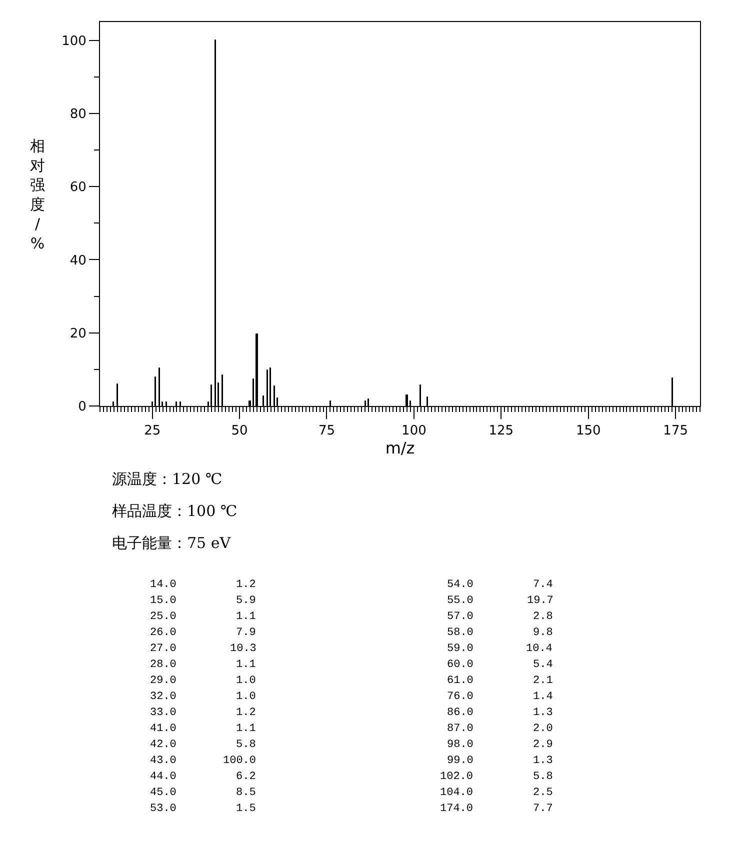  What do you see at coordinates (543, 745) in the screenshot?
I see `text: 2.9` at bounding box center [543, 745].